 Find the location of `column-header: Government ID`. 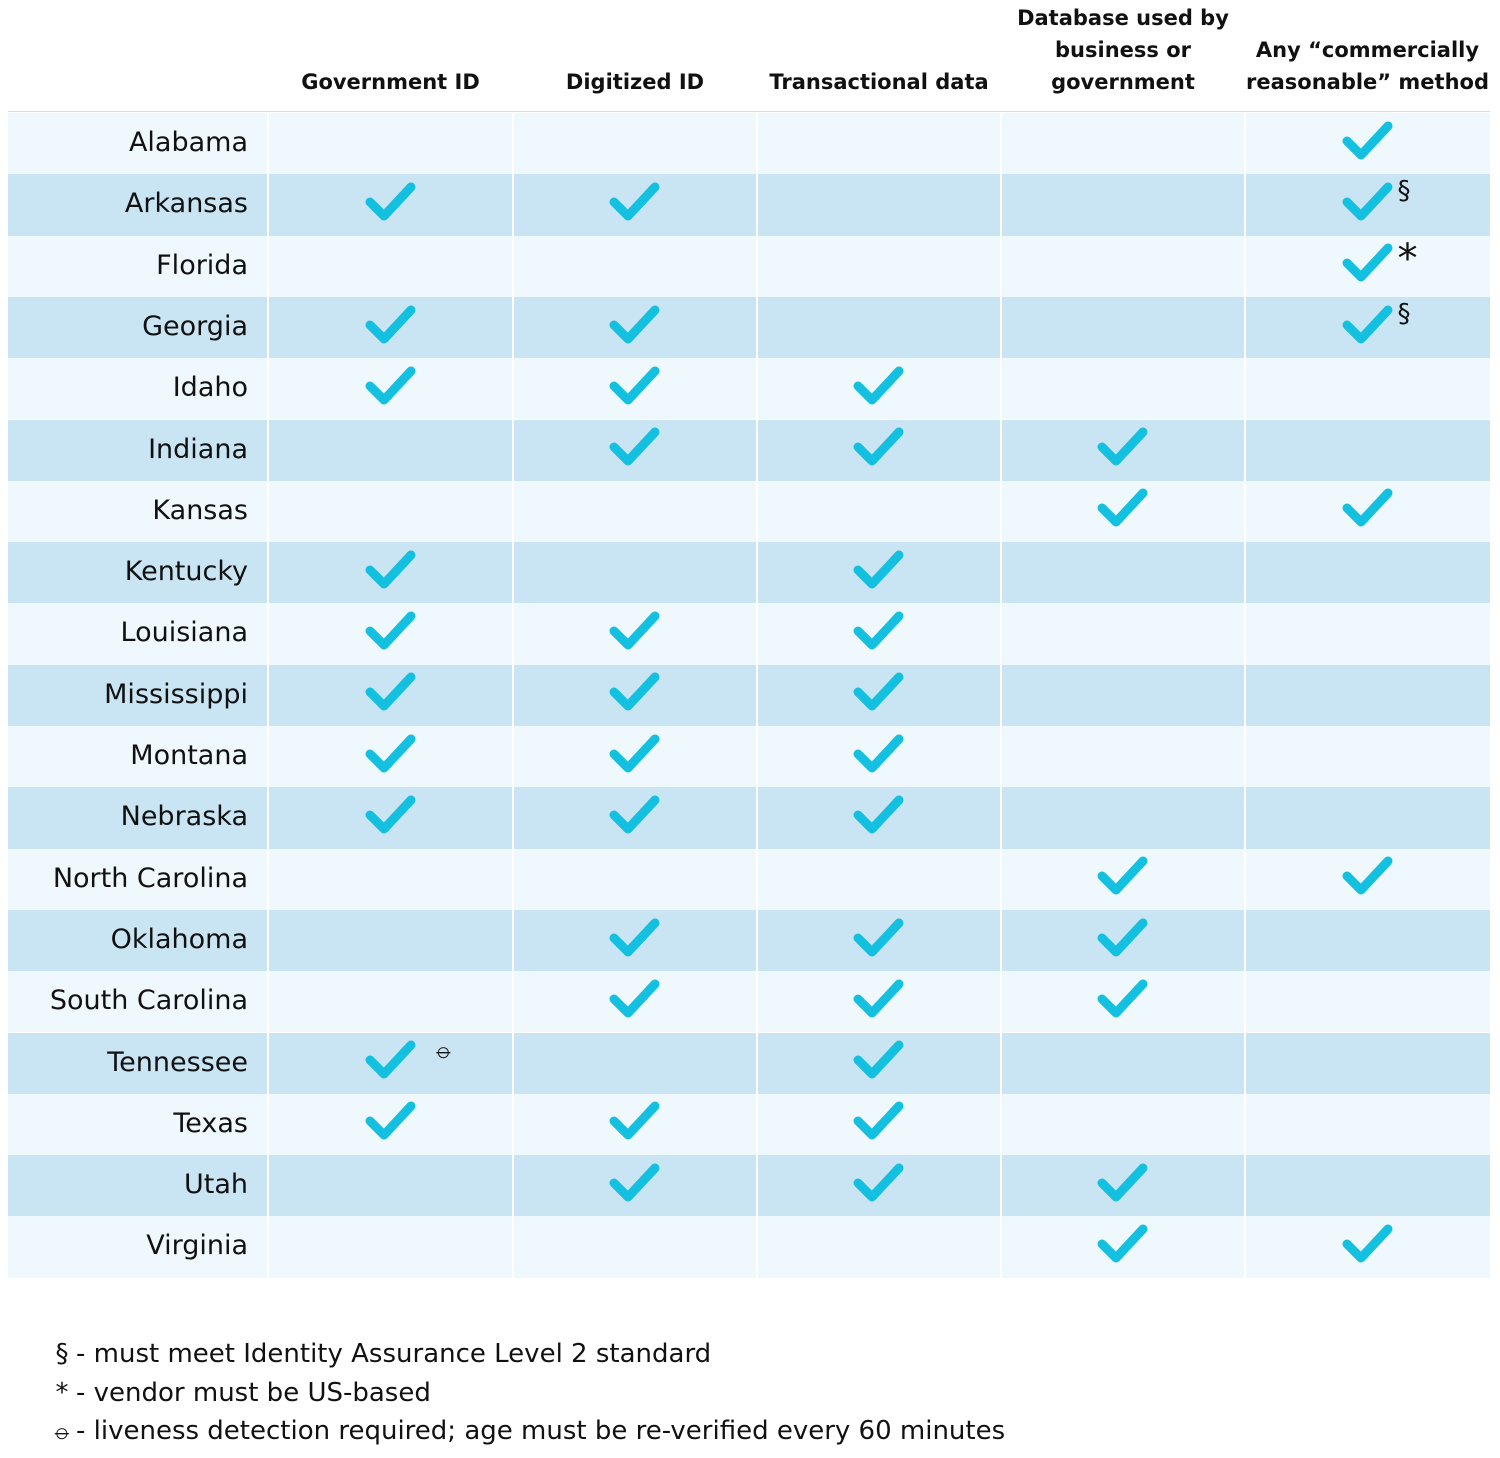

column-header: Government ID is located at coordinates (390, 82).